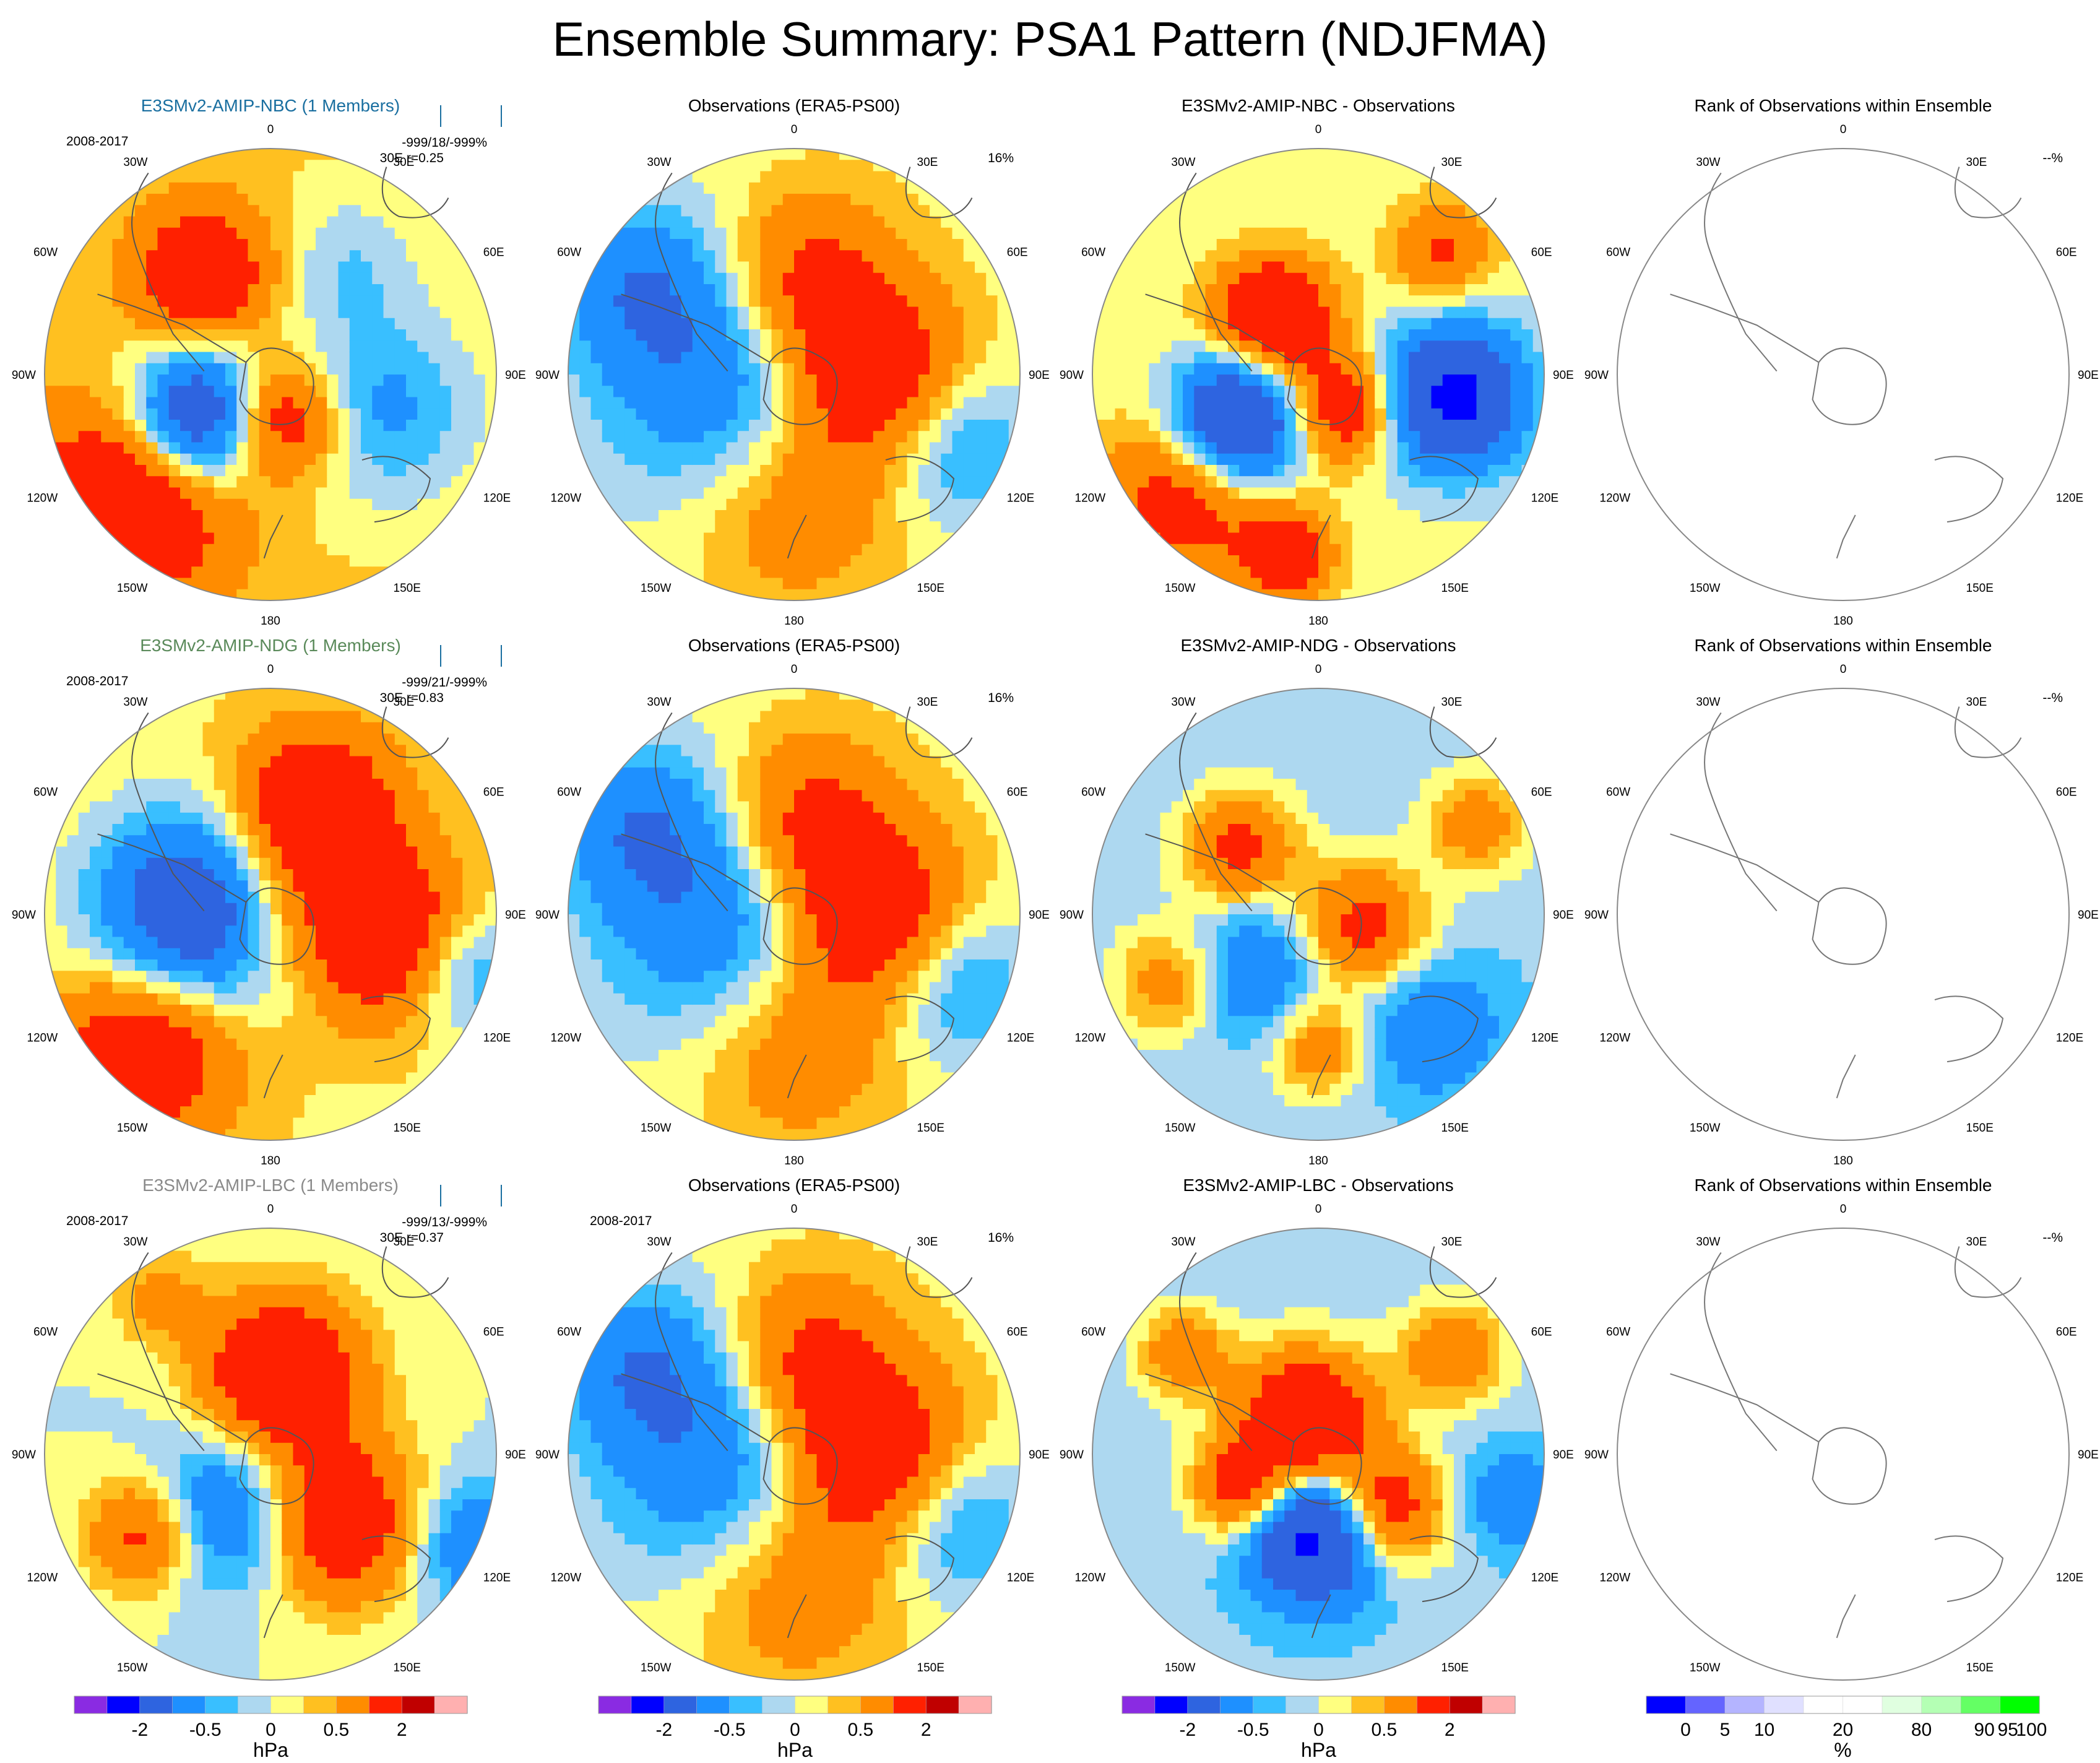  Describe the element at coordinates (1187, 1730) in the screenshot. I see `colorbar-tick: -2` at that location.